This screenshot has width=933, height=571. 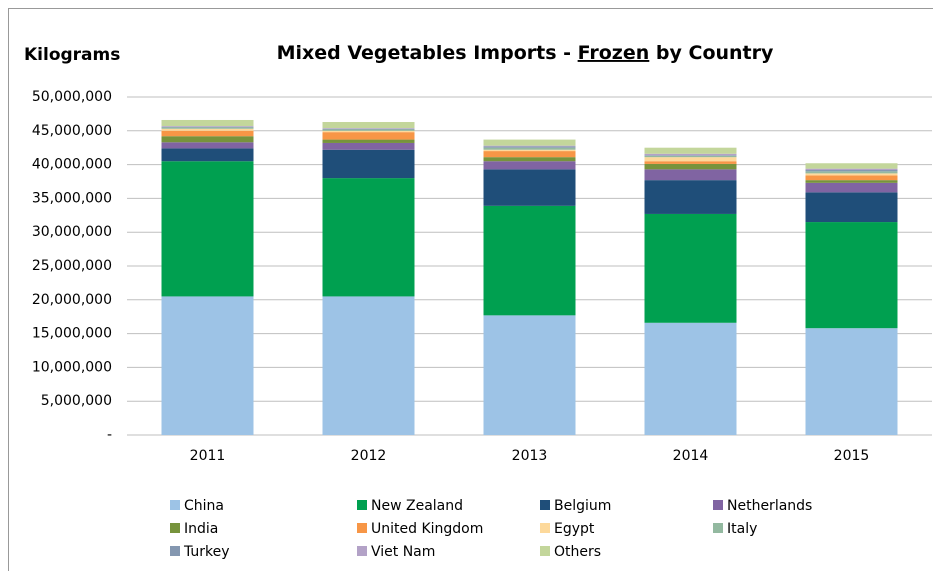 What do you see at coordinates (403, 552) in the screenshot?
I see `legend-label: Viet Nam` at bounding box center [403, 552].